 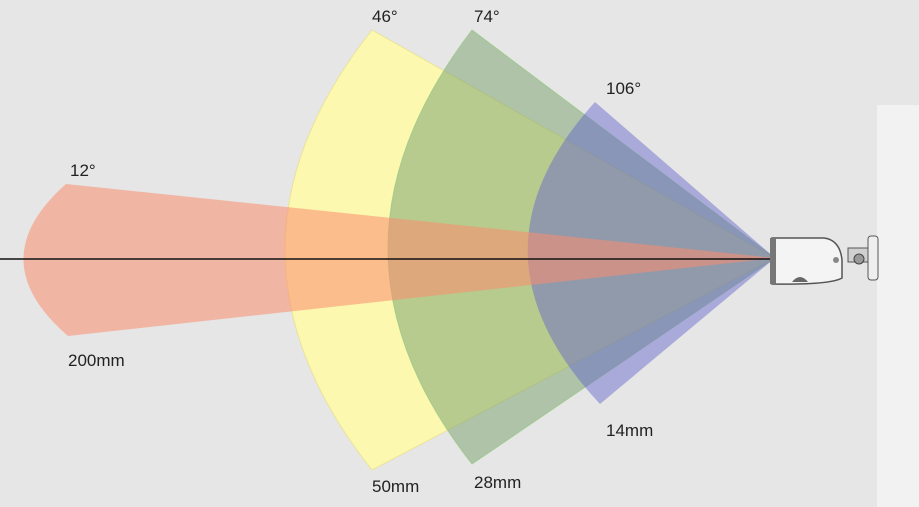 What do you see at coordinates (96, 360) in the screenshot?
I see `focal-label: 200mm` at bounding box center [96, 360].